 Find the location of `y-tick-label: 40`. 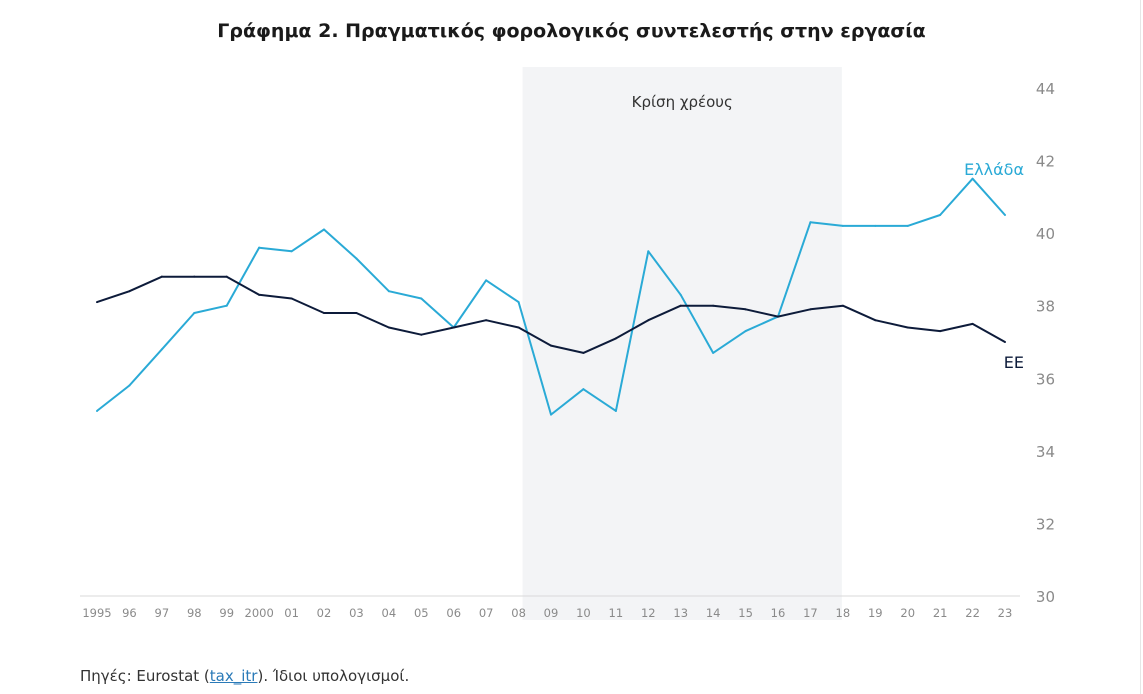

y-tick-label: 40 is located at coordinates (1045, 234).